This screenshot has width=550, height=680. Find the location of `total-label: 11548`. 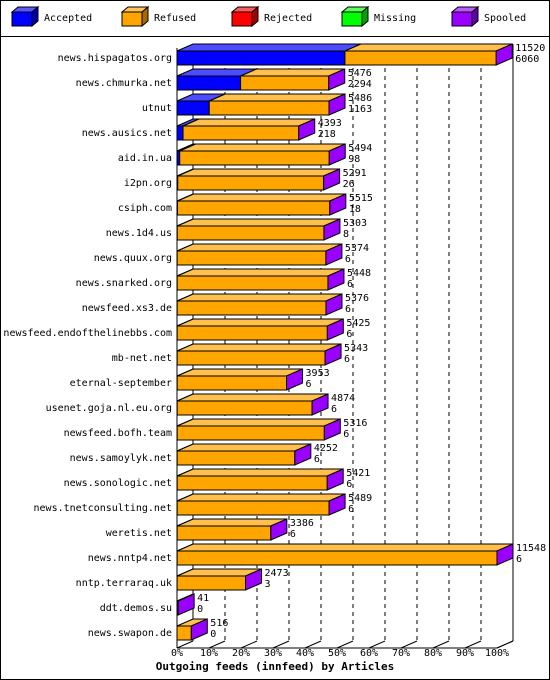

total-label: 11548 is located at coordinates (531, 548).